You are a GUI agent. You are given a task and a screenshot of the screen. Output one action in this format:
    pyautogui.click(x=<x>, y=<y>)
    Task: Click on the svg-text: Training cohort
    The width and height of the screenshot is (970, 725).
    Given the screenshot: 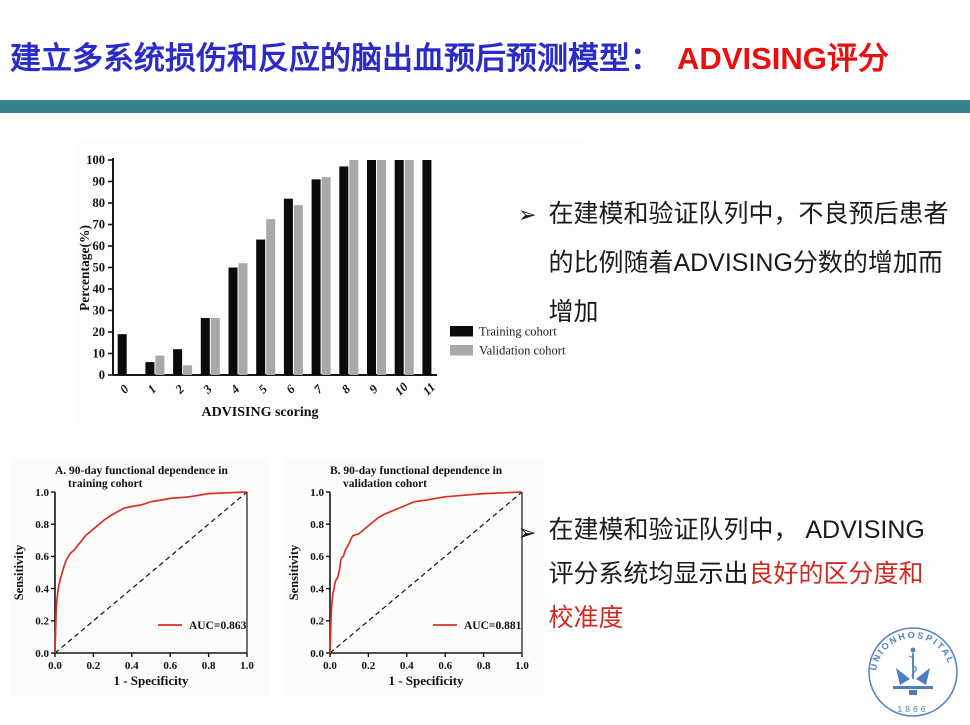 What is the action you would take?
    pyautogui.click(x=518, y=332)
    